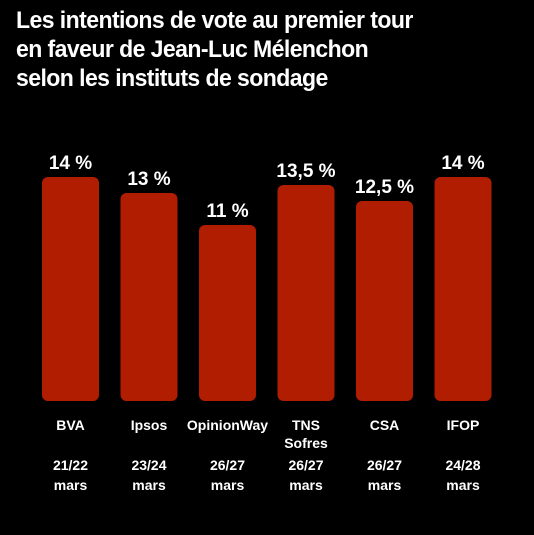 The width and height of the screenshot is (534, 535). What do you see at coordinates (306, 425) in the screenshot?
I see `category-label: TNS` at bounding box center [306, 425].